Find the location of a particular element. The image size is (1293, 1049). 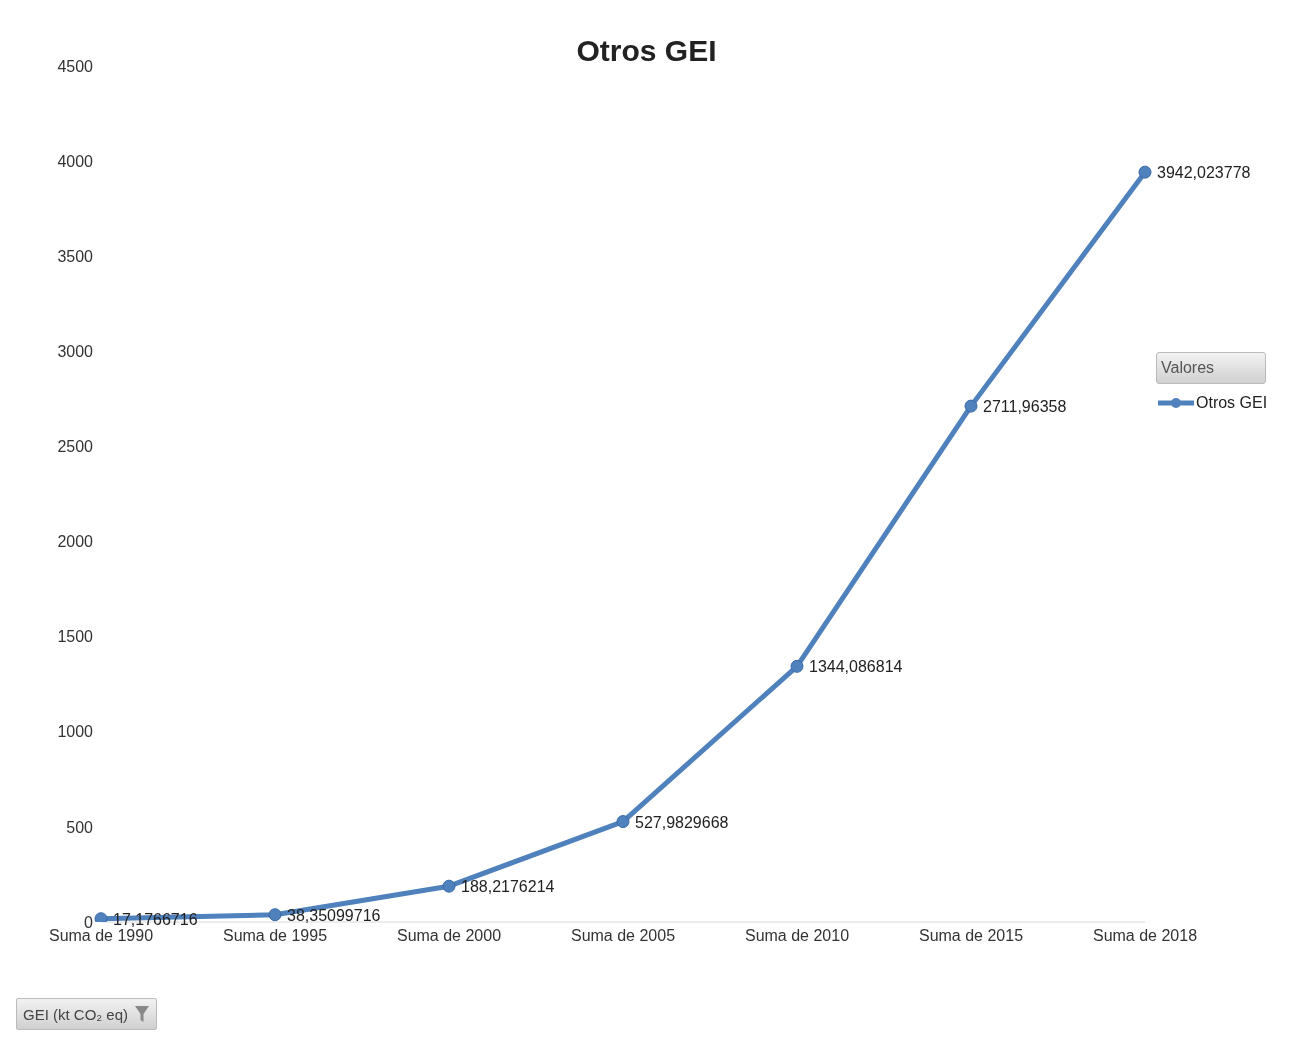

legend-label: Otros GEI is located at coordinates (1232, 403).